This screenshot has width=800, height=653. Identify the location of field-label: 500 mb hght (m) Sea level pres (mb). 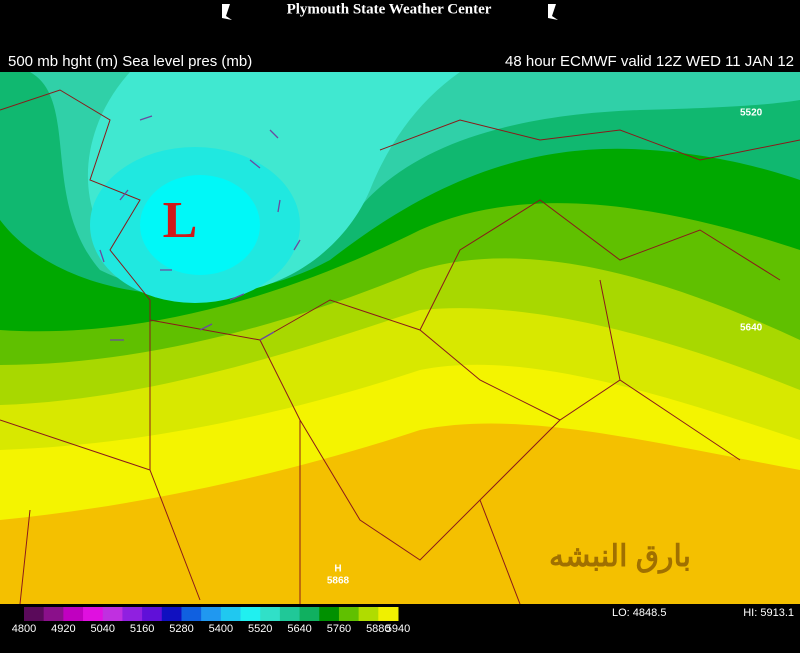
(130, 61).